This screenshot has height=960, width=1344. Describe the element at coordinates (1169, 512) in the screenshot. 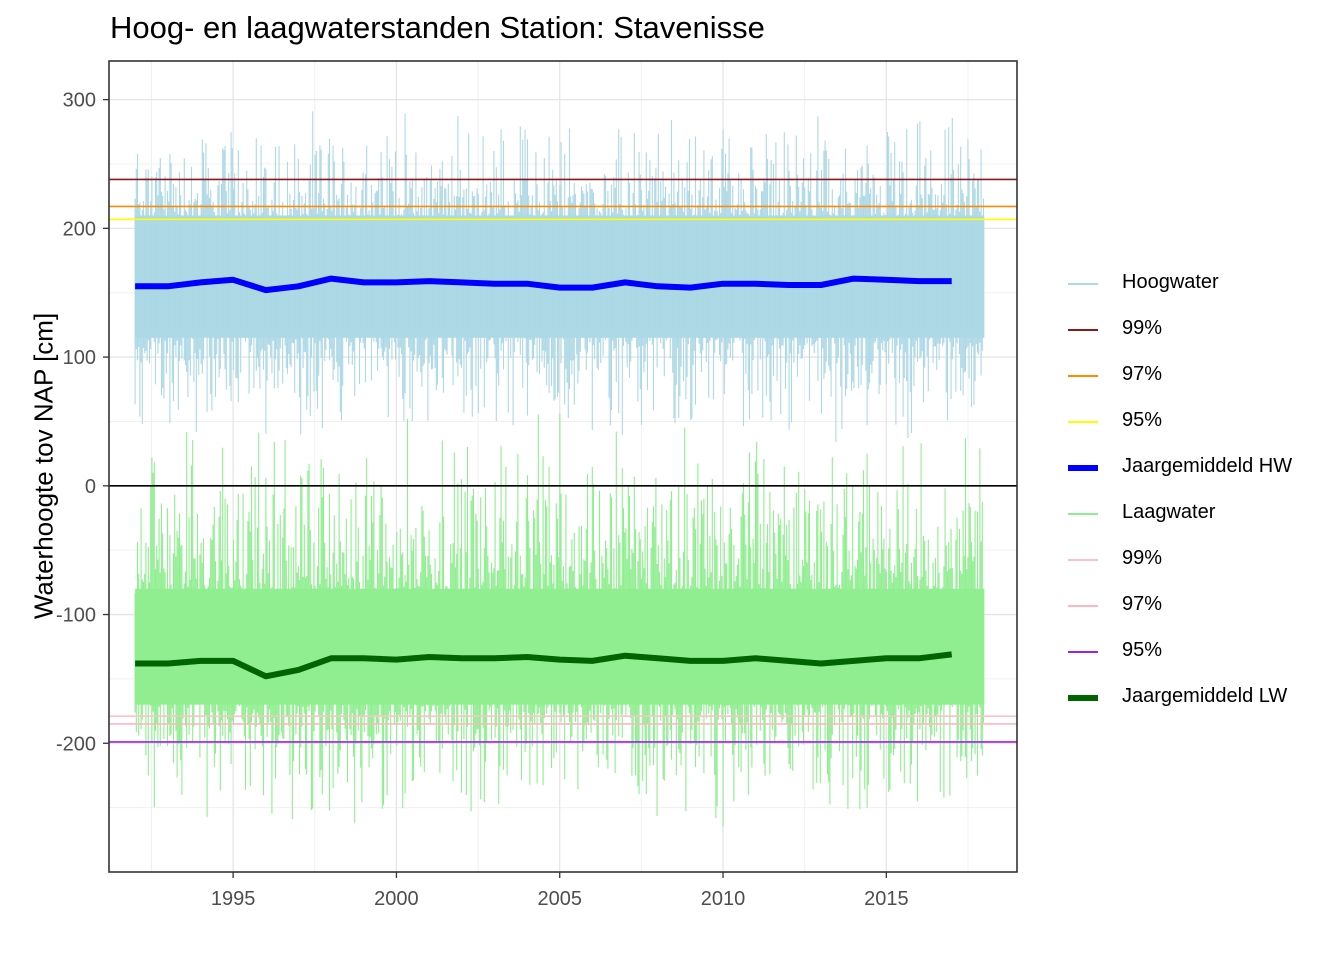

I see `legend-label: Laagwater` at that location.